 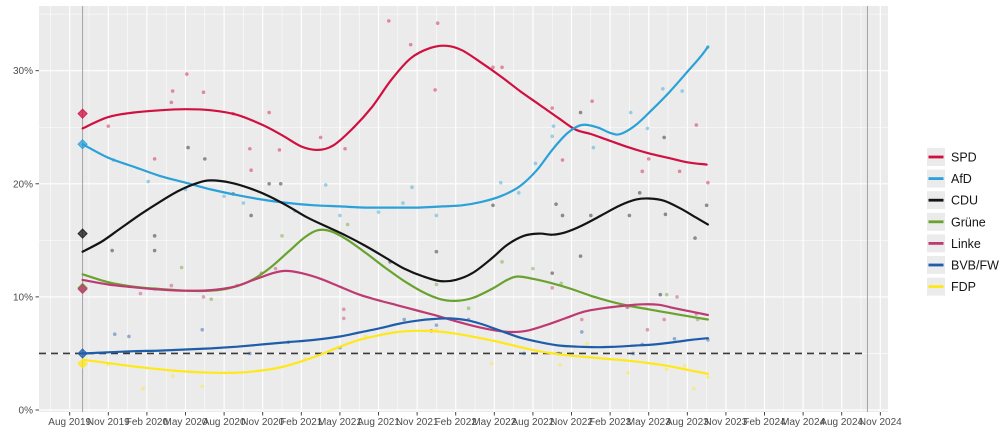 What do you see at coordinates (966, 244) in the screenshot?
I see `legend-label: Linke` at bounding box center [966, 244].